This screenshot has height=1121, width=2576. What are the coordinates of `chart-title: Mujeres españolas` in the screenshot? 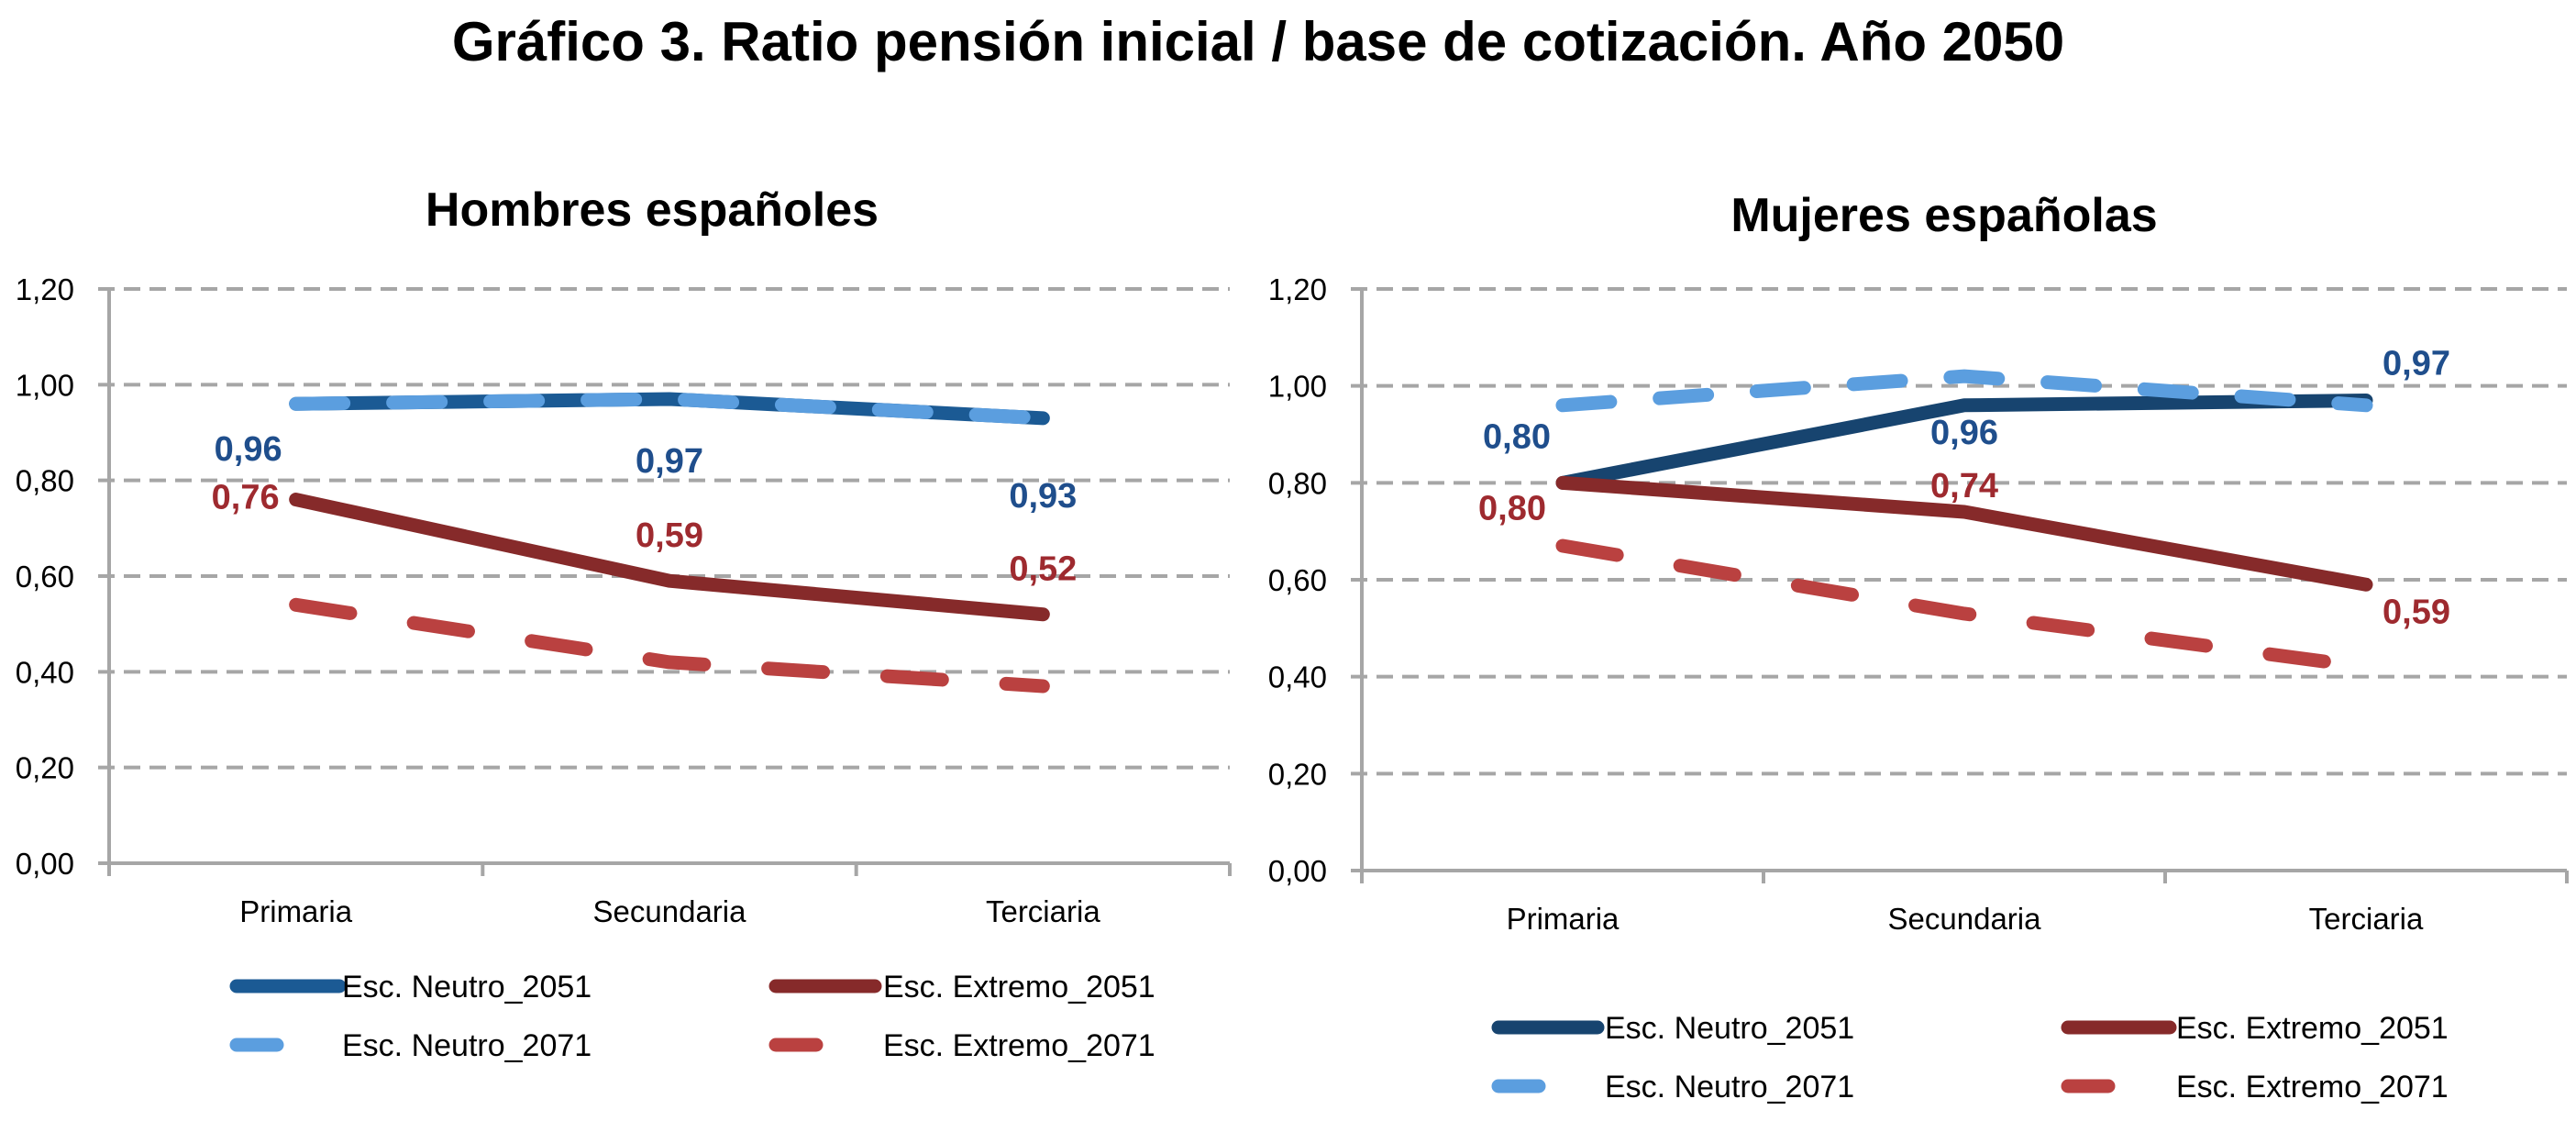 It's located at (1943, 215).